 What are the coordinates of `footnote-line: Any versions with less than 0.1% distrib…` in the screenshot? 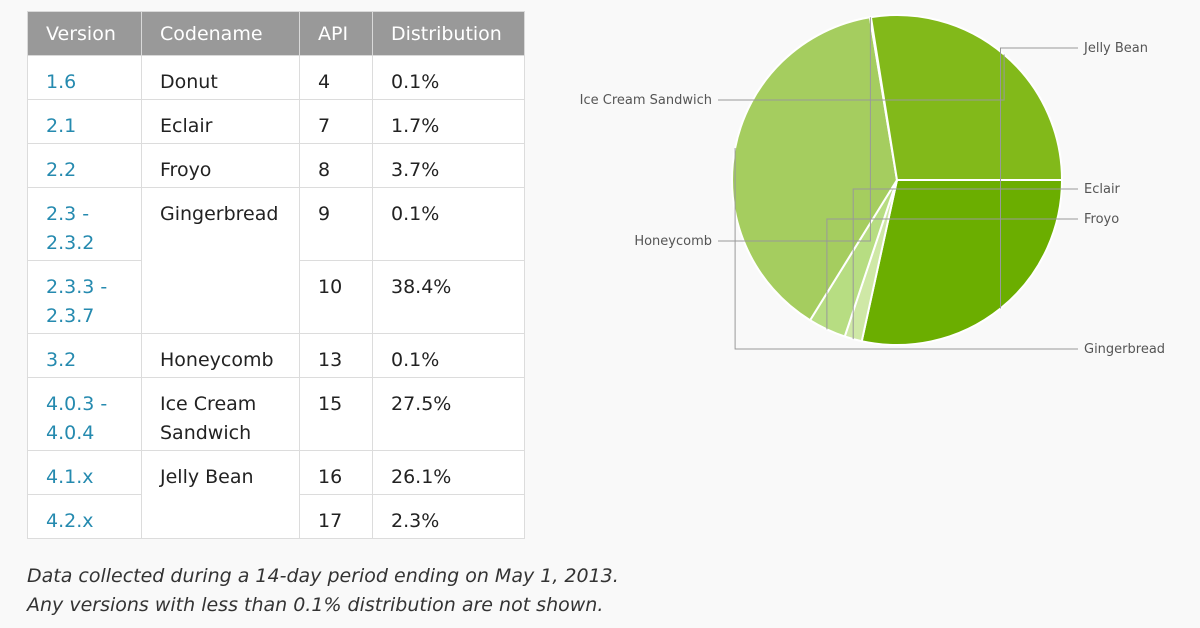 It's located at (315, 605).